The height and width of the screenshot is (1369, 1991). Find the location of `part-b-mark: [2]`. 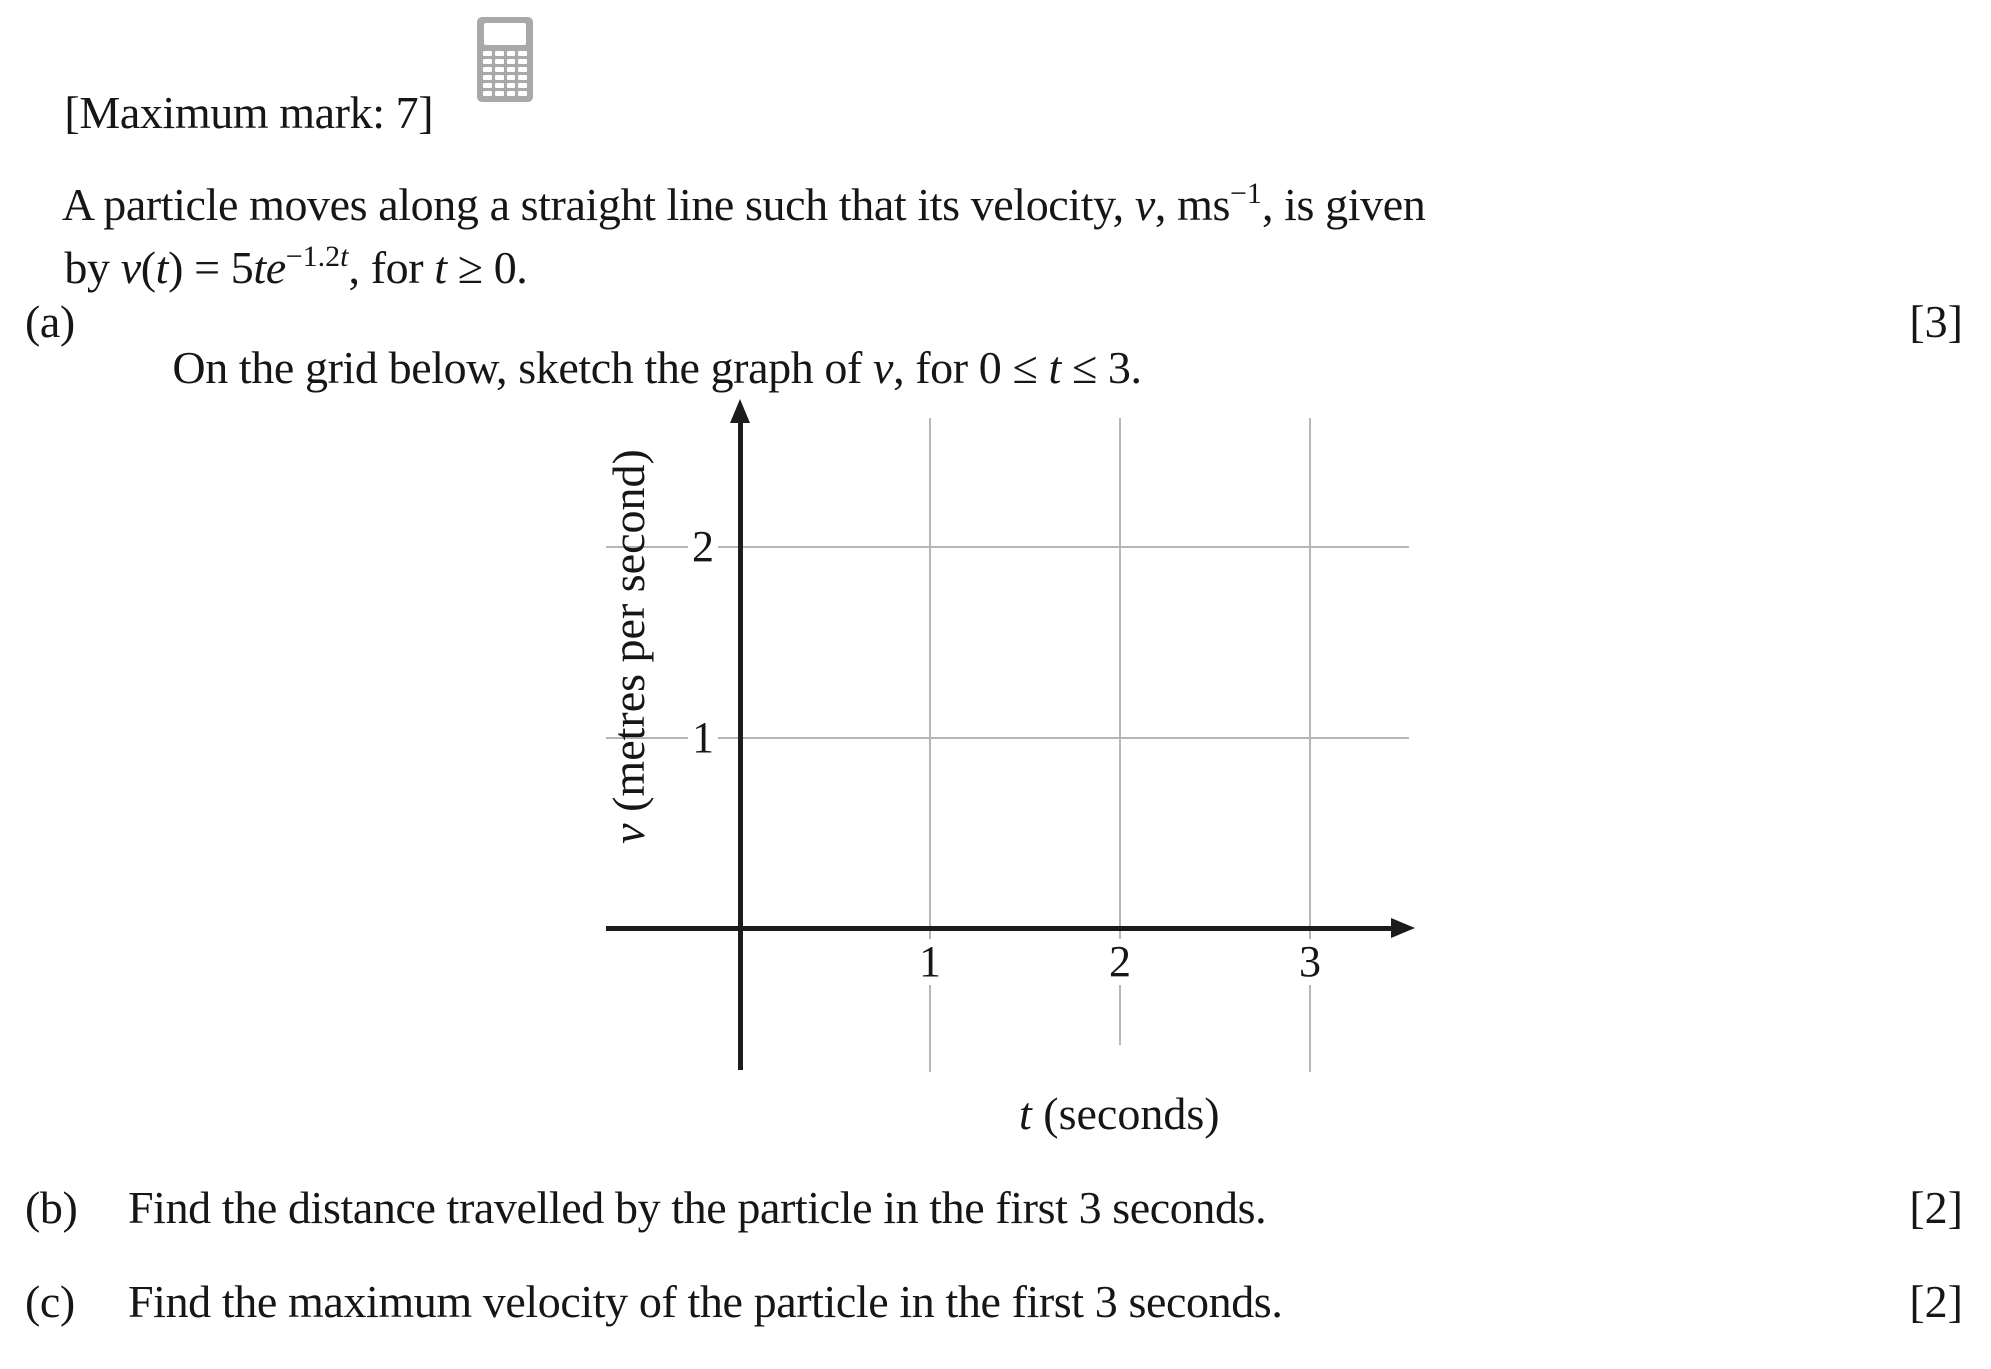

part-b-mark: [2] is located at coordinates (1936, 1207).